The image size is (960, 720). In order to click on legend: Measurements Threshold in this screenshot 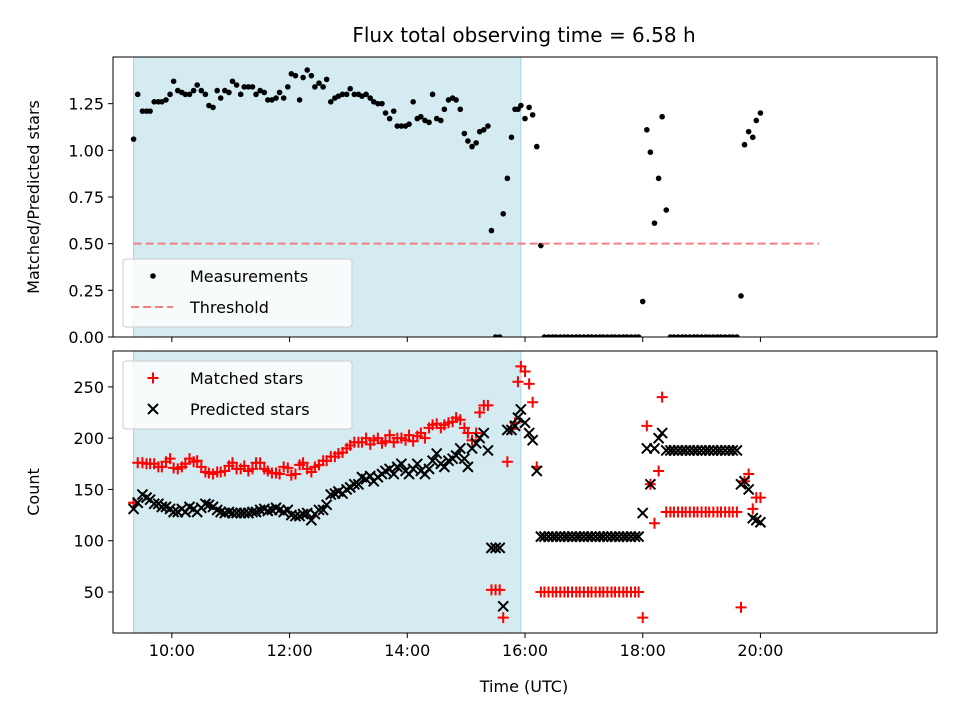, I will do `click(237, 293)`.